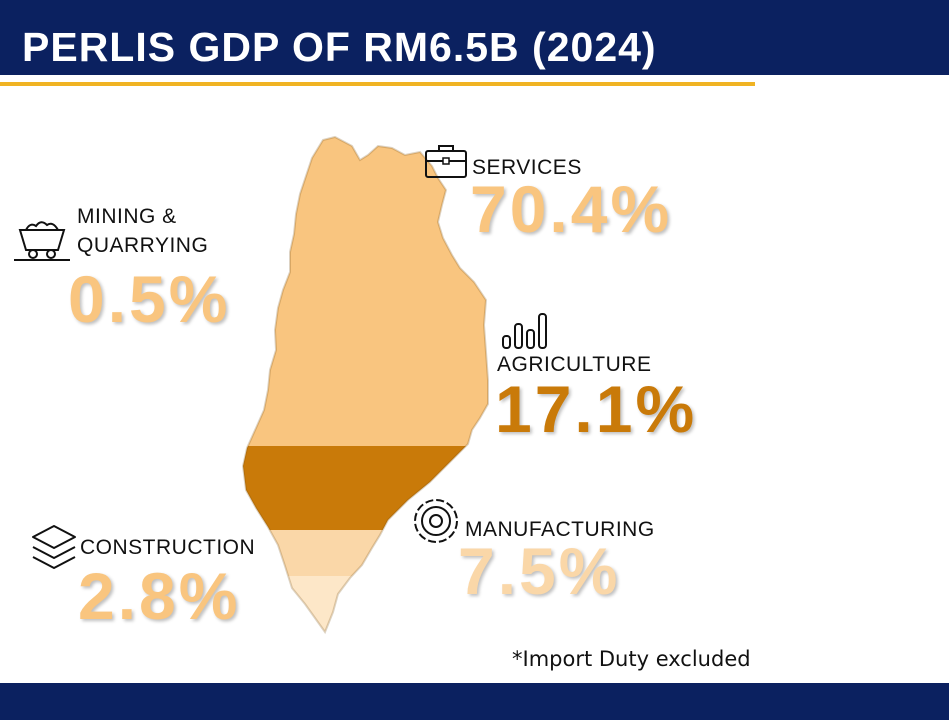 This screenshot has height=720, width=949. What do you see at coordinates (524, 331) in the screenshot?
I see `bar-chart-icon` at bounding box center [524, 331].